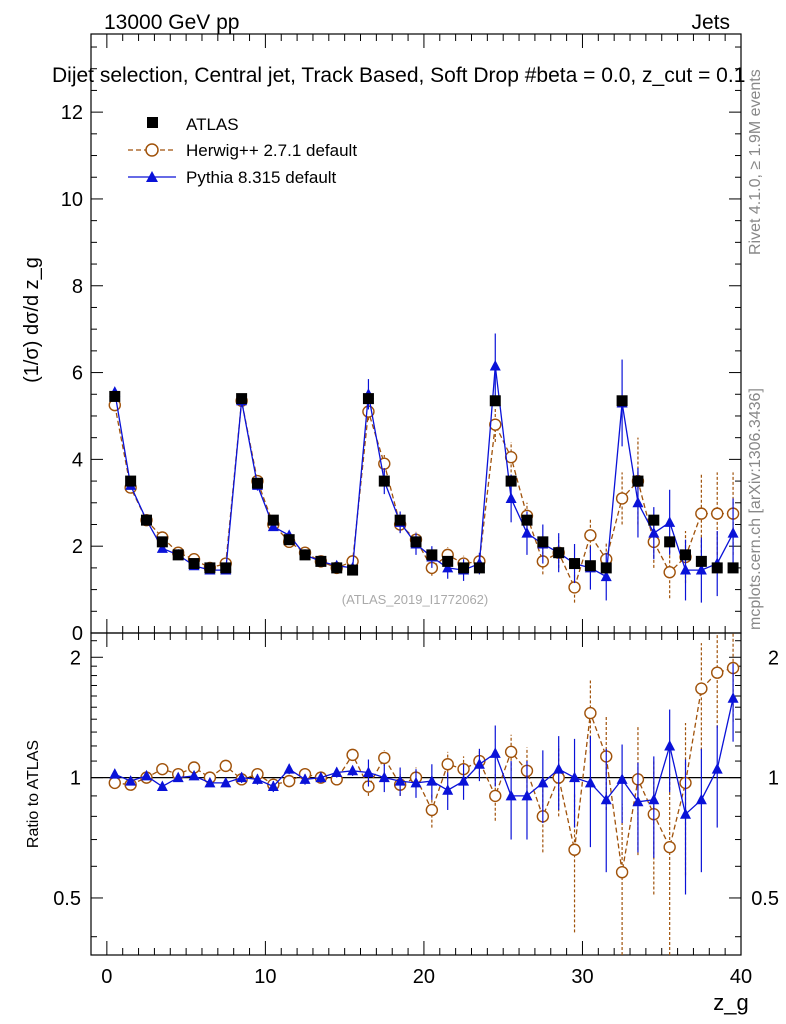 The width and height of the screenshot is (786, 1024). What do you see at coordinates (424, 977) in the screenshot?
I see `x-tick-label: 20` at bounding box center [424, 977].